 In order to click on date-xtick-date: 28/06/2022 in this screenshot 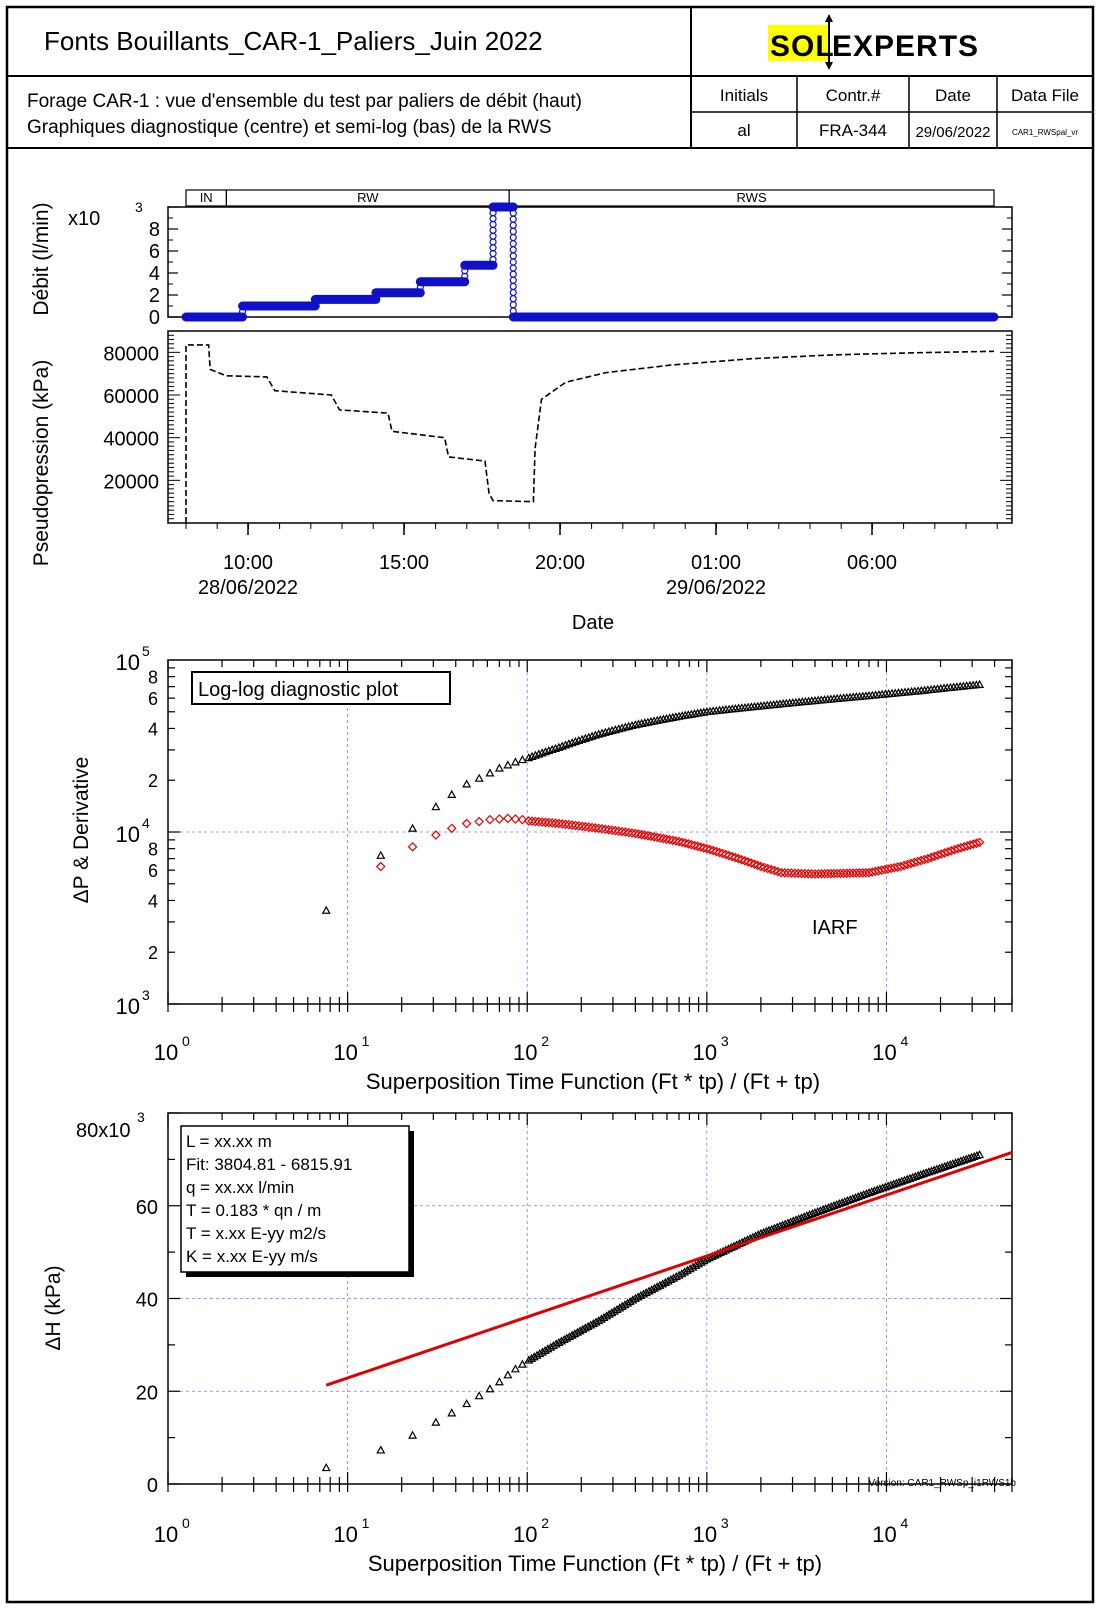, I will do `click(248, 588)`.